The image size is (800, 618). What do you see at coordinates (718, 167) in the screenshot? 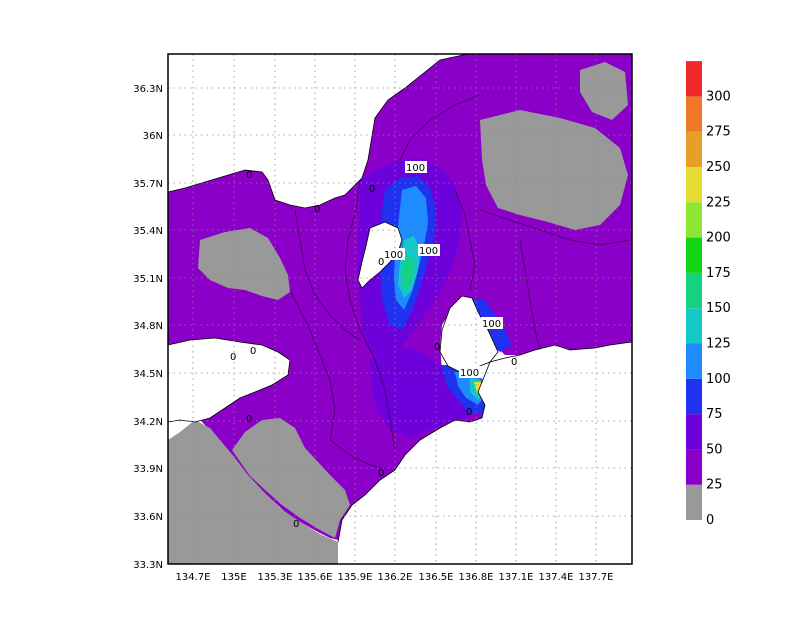
I see `legend-label: 250` at bounding box center [718, 167].